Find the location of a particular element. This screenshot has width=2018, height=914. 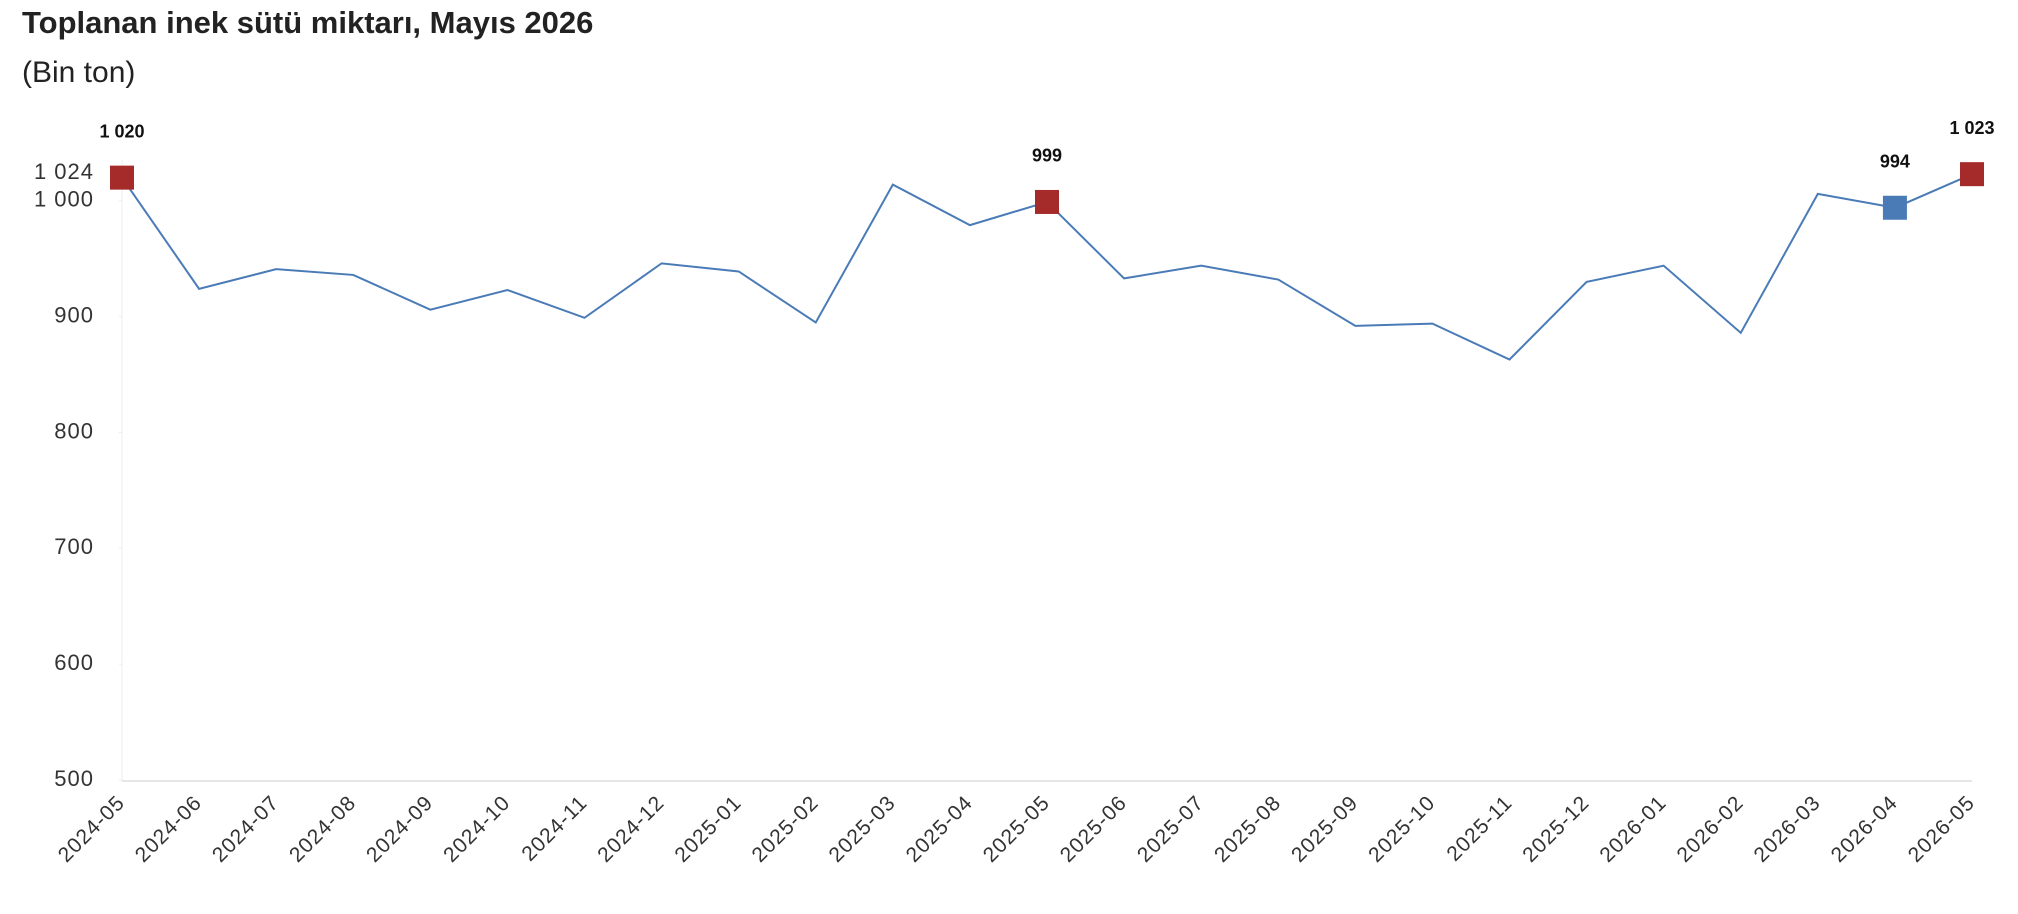

x-tick-label: 2025-05 is located at coordinates (1017, 829).